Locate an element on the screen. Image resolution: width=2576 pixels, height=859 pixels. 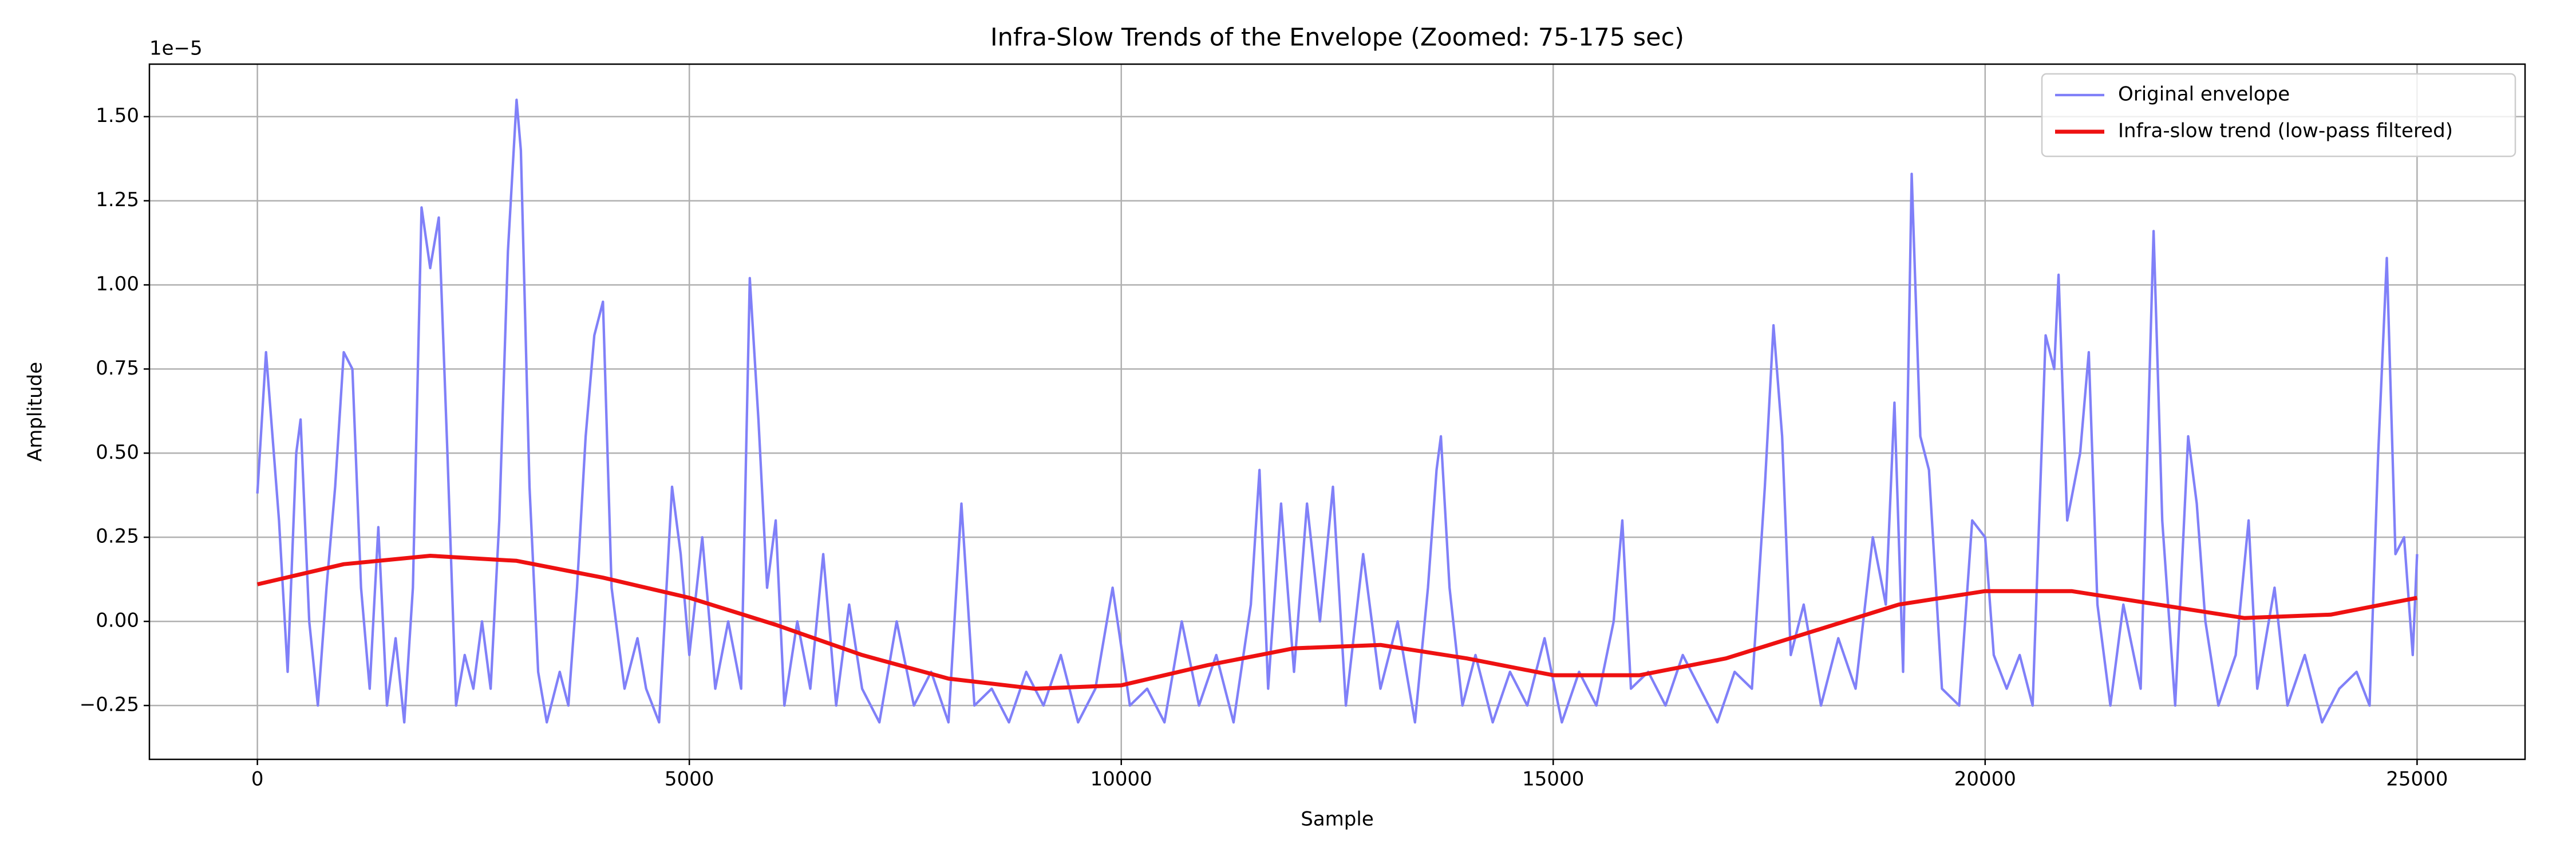
legend-label: Original envelope is located at coordinates (2204, 94).